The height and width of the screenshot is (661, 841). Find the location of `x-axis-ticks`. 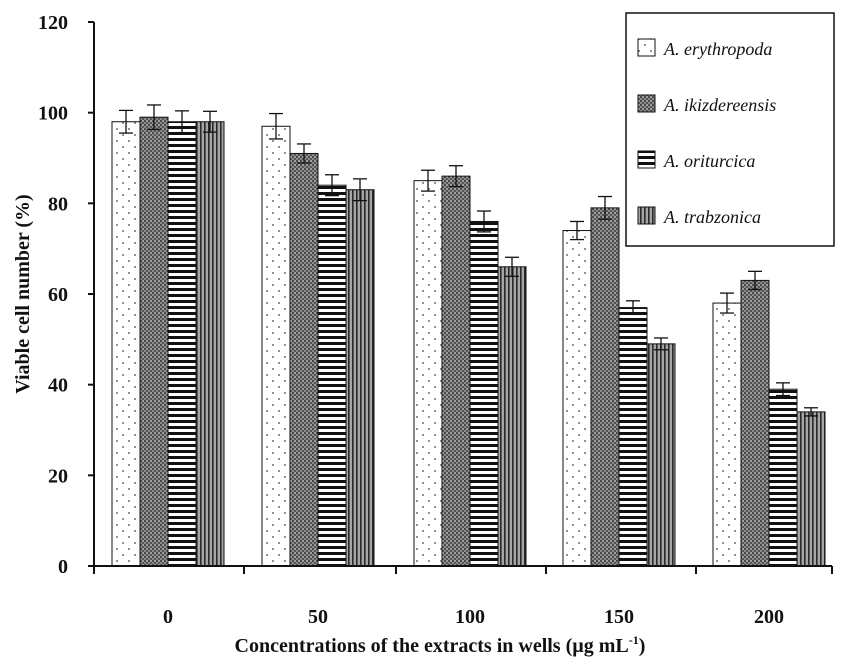

x-axis-ticks is located at coordinates (463, 570).